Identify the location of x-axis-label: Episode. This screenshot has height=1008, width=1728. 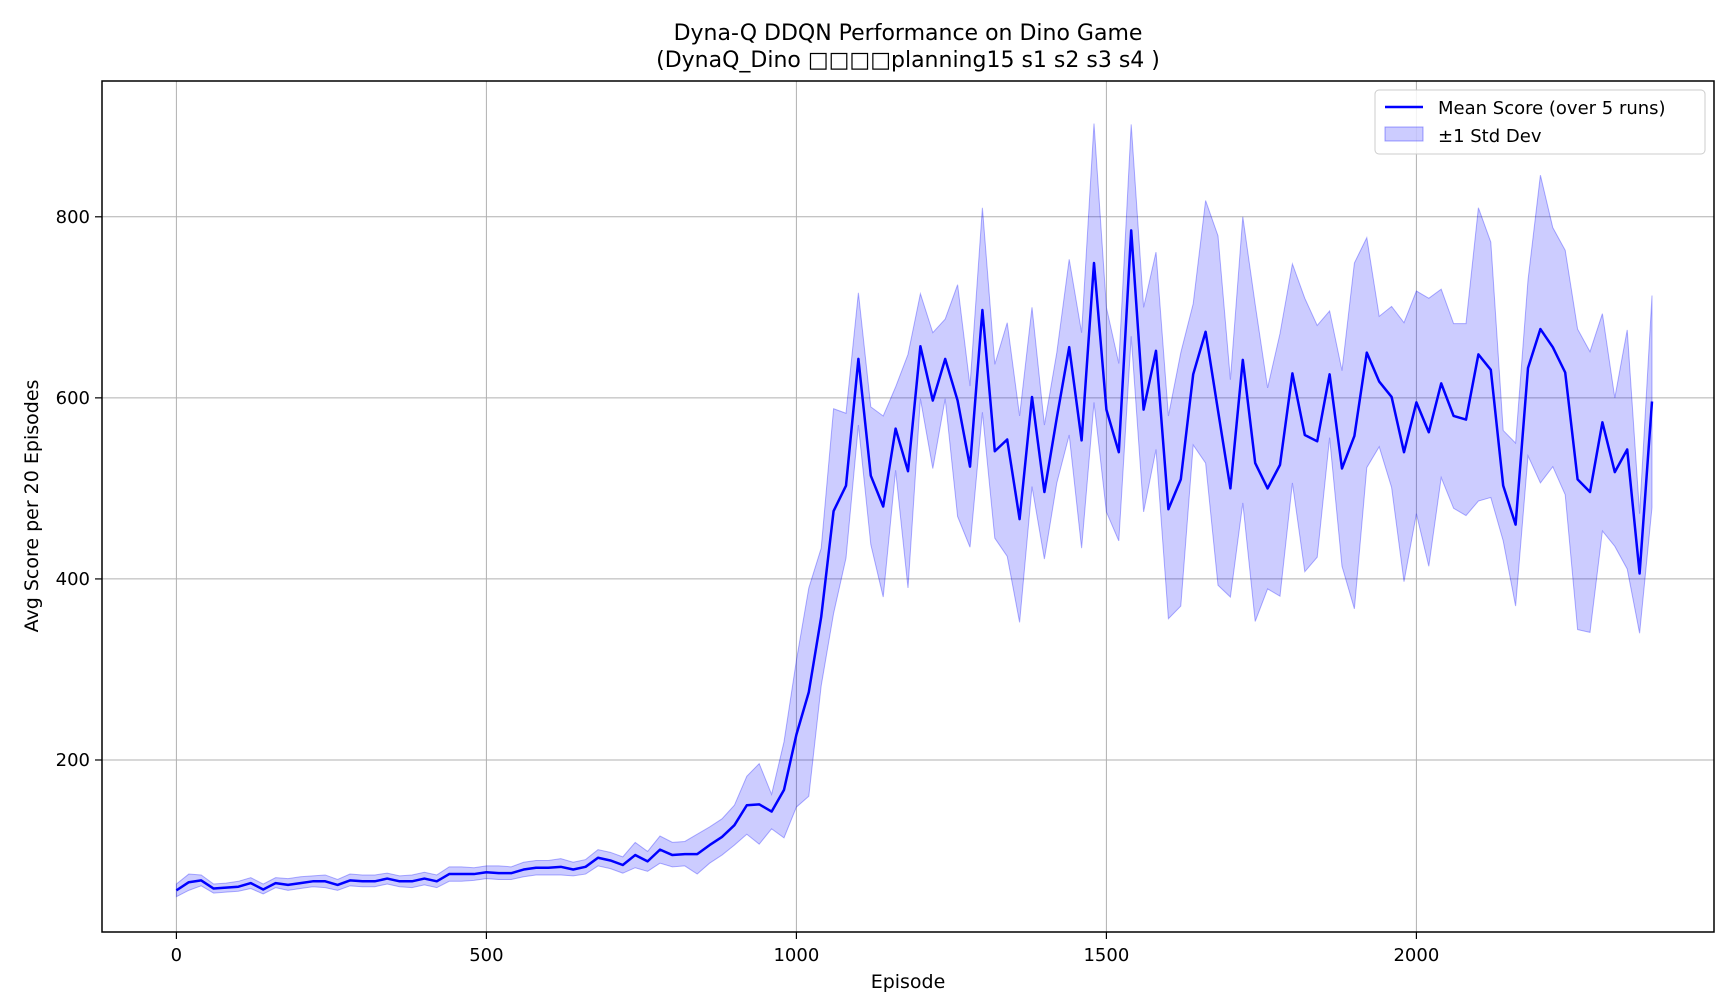
(908, 982).